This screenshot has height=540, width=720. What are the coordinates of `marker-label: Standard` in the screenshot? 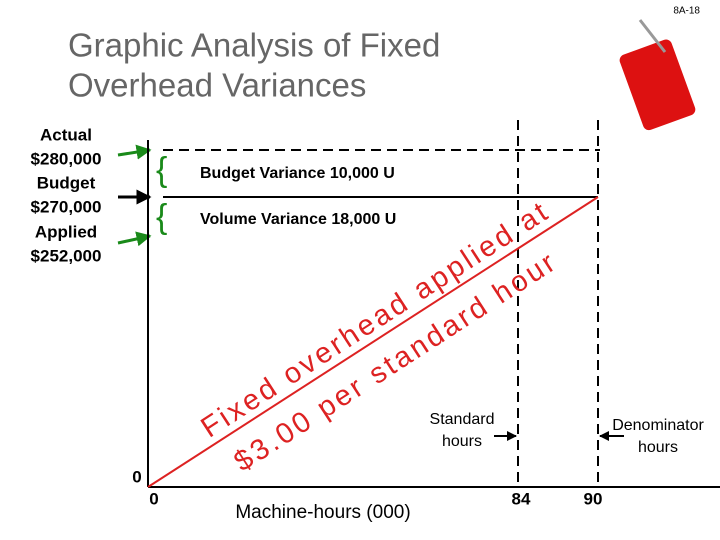 It's located at (462, 419).